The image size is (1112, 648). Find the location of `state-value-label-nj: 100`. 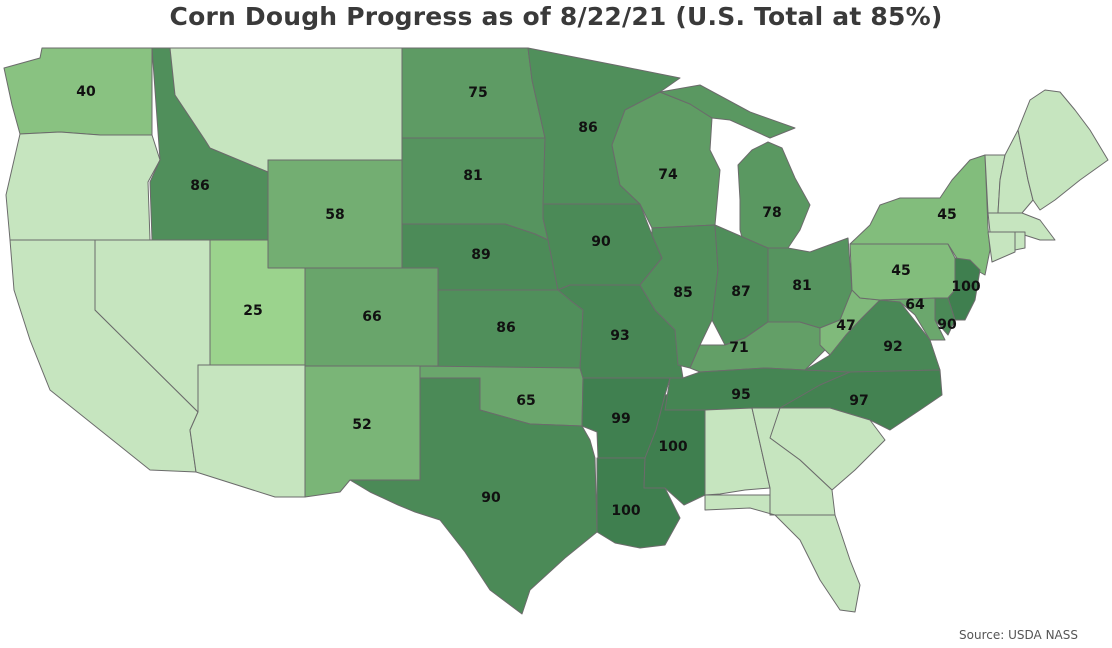

state-value-label-nj: 100 is located at coordinates (965, 287).